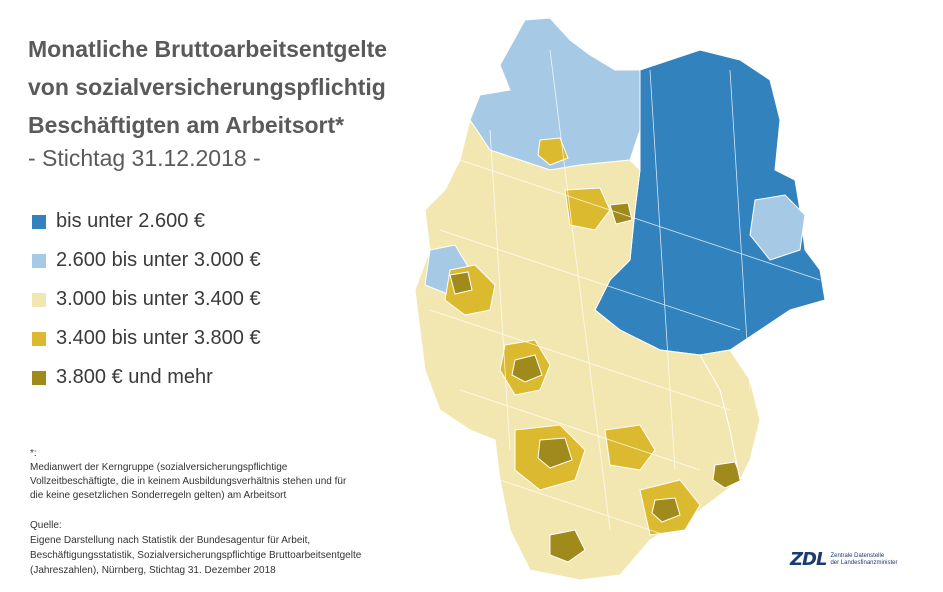 The height and width of the screenshot is (592, 943). I want to click on map-region-upper-rhine, so click(567, 546).